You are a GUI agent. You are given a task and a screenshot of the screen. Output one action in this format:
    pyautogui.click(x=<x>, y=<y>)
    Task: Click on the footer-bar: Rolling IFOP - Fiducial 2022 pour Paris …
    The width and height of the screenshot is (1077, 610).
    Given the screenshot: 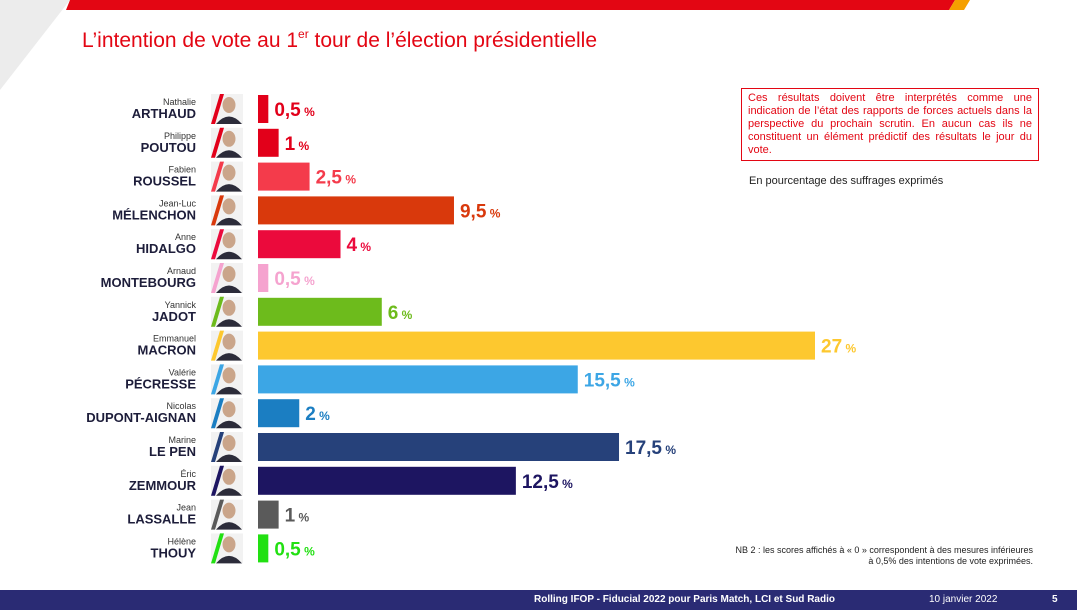 What is the action you would take?
    pyautogui.click(x=538, y=600)
    